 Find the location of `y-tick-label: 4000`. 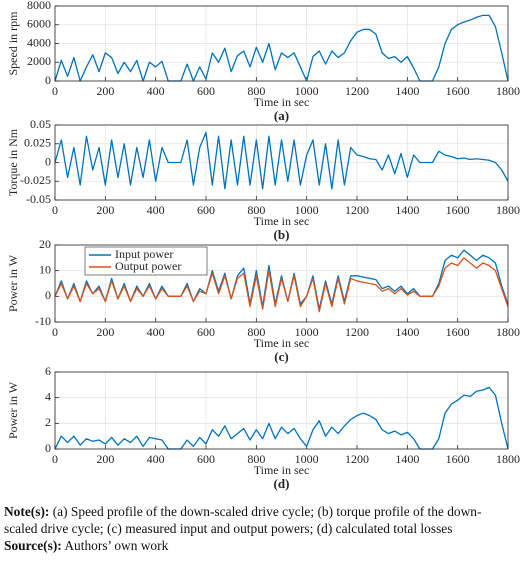

y-tick-label: 4000 is located at coordinates (39, 42).